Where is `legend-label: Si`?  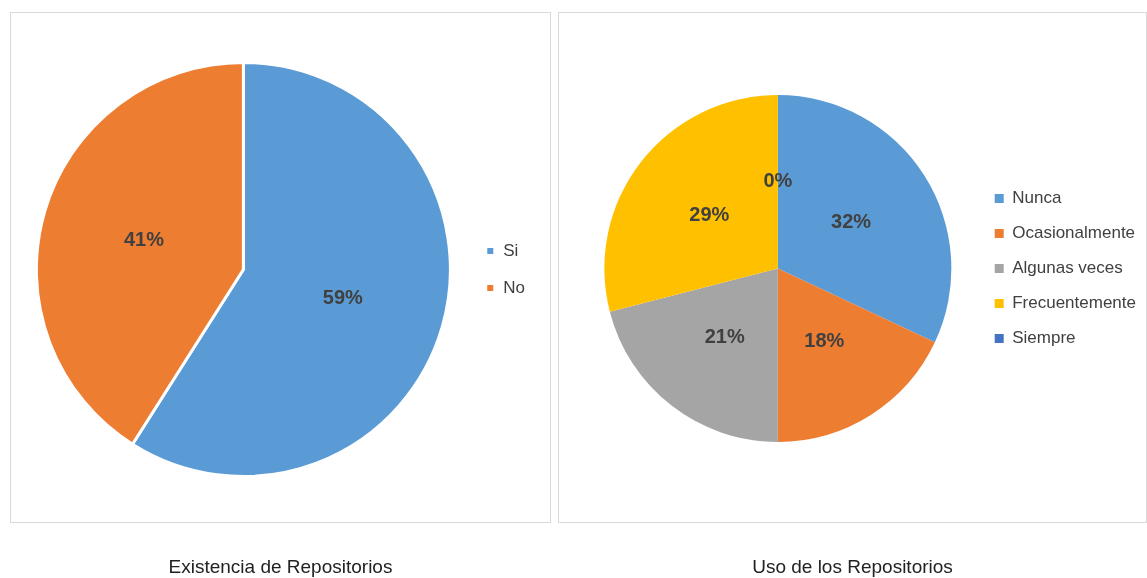 legend-label: Si is located at coordinates (511, 250).